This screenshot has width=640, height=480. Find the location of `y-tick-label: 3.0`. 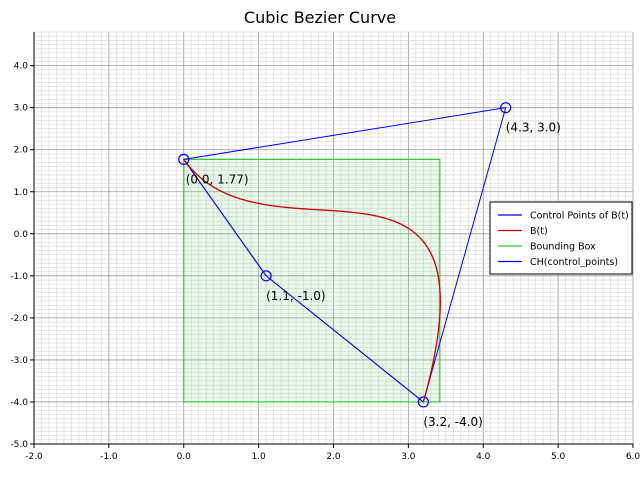

y-tick-label: 3.0 is located at coordinates (21, 109).